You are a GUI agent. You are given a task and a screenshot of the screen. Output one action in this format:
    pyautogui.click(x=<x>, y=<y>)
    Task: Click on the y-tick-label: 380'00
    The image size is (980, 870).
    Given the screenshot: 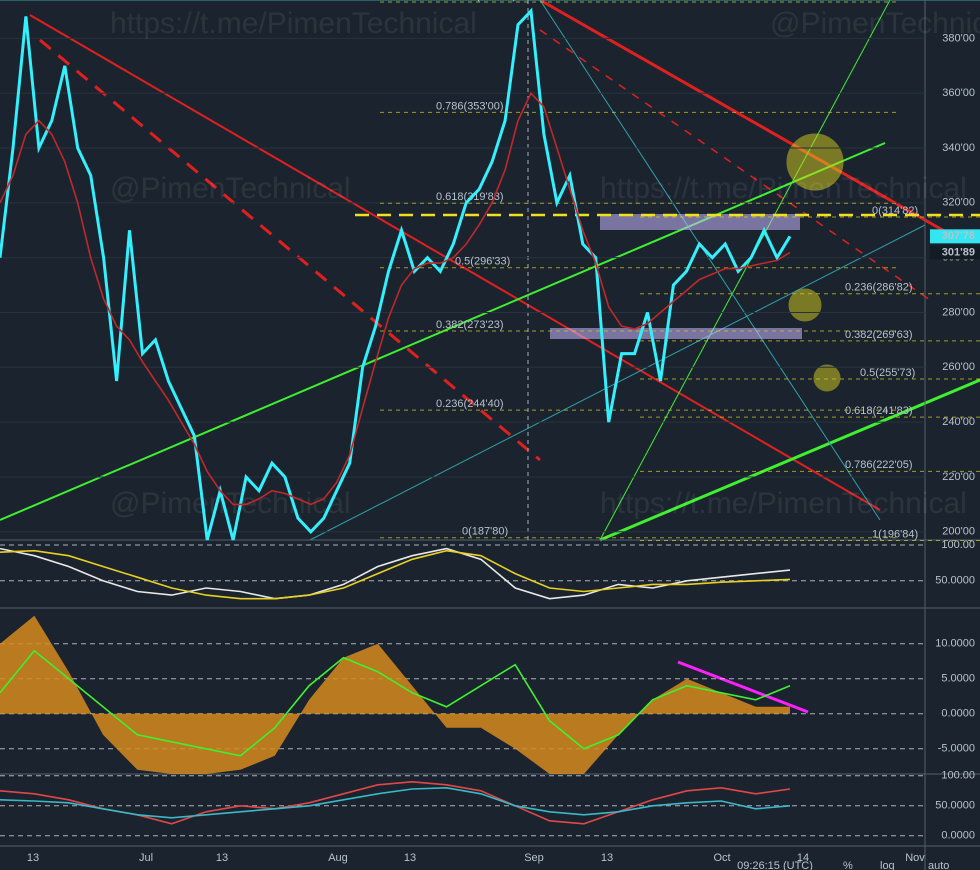 What is the action you would take?
    pyautogui.click(x=958, y=38)
    